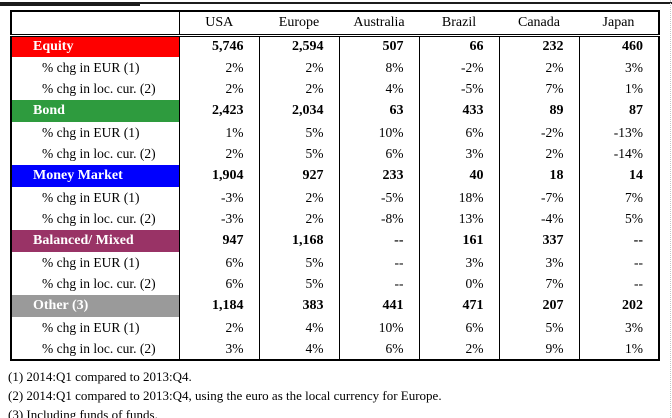 The image size is (672, 418). I want to click on change-row: % chg in EUR (1) 2% 2% 8% -2% 2% 3%, so click(335, 67).